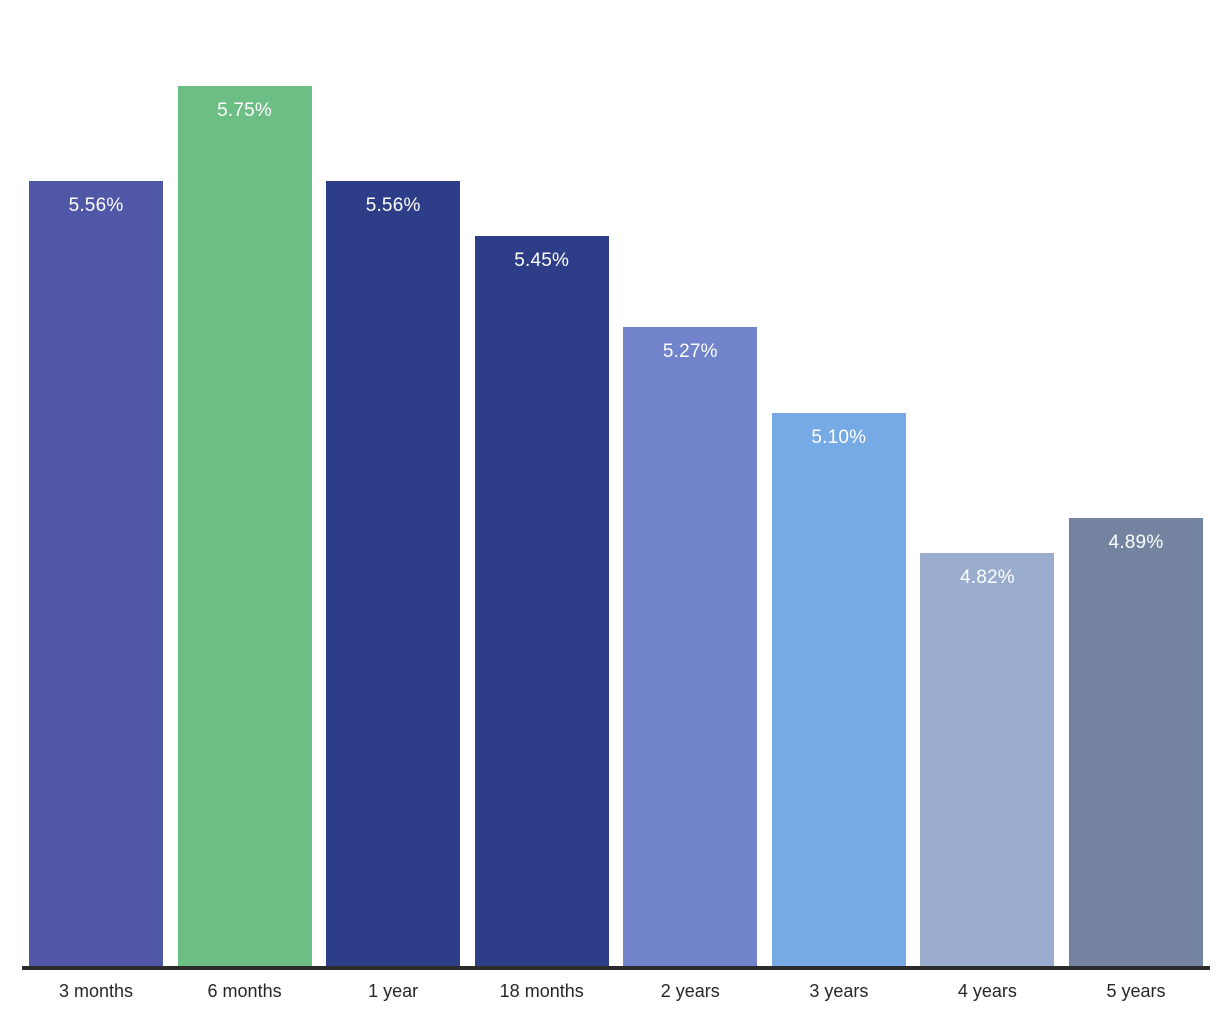  What do you see at coordinates (690, 352) in the screenshot?
I see `bar-value-label: 5.27%` at bounding box center [690, 352].